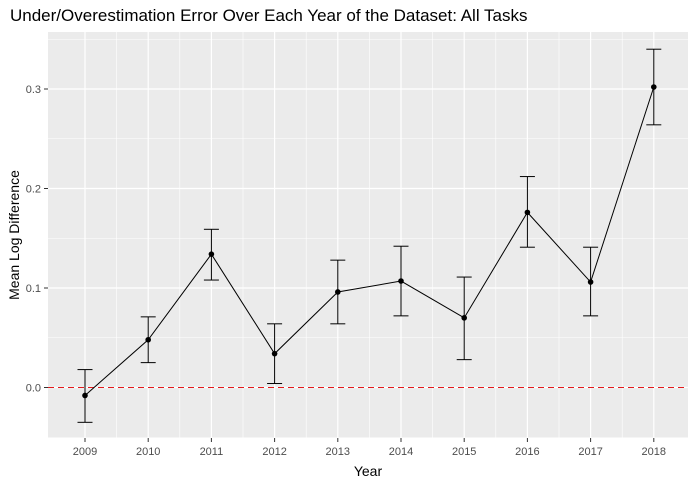  What do you see at coordinates (369, 448) in the screenshot?
I see `x-axis-ticks: 2009 2010 2011 2012 2013 2014 2015 2016 2017 2018` at bounding box center [369, 448].